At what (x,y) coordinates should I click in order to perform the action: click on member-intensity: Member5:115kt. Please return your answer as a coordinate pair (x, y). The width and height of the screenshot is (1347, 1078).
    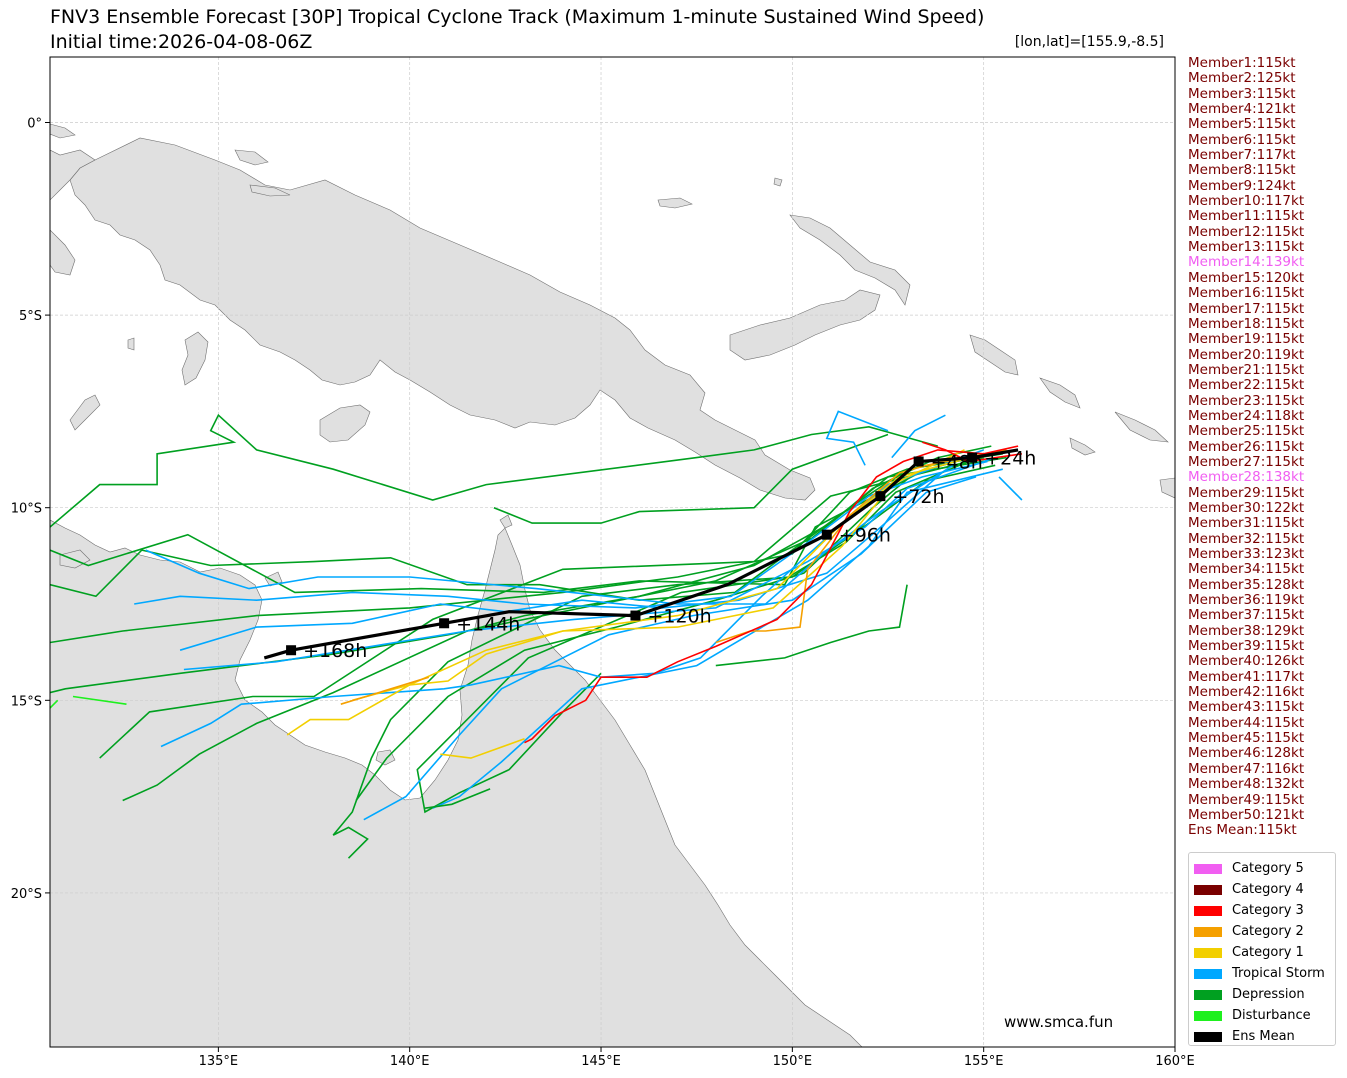
    Looking at the image, I should click on (1242, 124).